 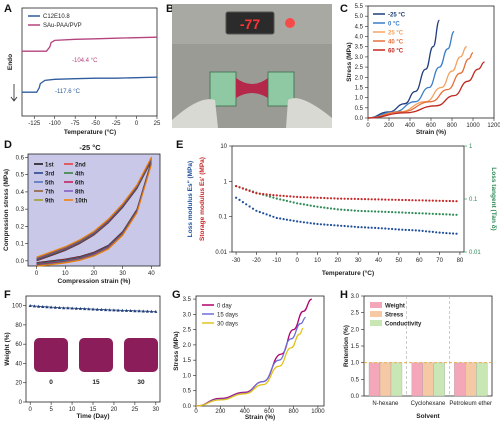 What do you see at coordinates (394, 25) in the screenshot?
I see `panel-c-legend-2: 0 °C` at bounding box center [394, 25].